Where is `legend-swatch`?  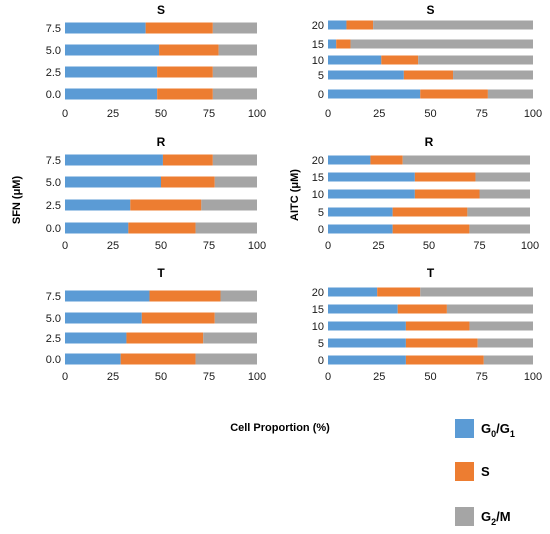
legend-swatch is located at coordinates (464, 471).